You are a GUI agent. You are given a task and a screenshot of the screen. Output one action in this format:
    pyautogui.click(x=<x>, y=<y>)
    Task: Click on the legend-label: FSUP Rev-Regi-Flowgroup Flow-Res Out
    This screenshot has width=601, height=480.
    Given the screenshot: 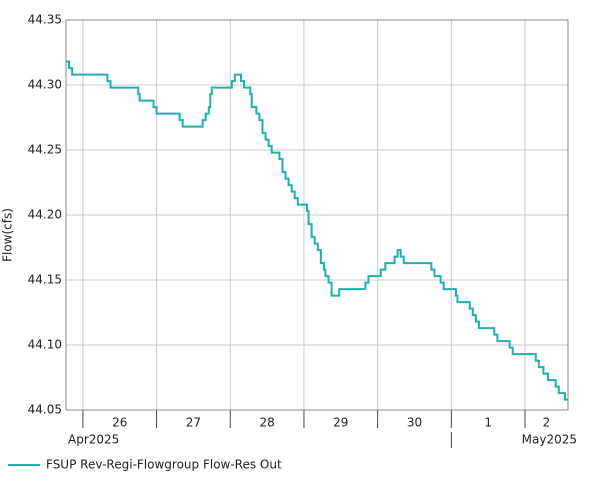 What is the action you would take?
    pyautogui.click(x=164, y=465)
    